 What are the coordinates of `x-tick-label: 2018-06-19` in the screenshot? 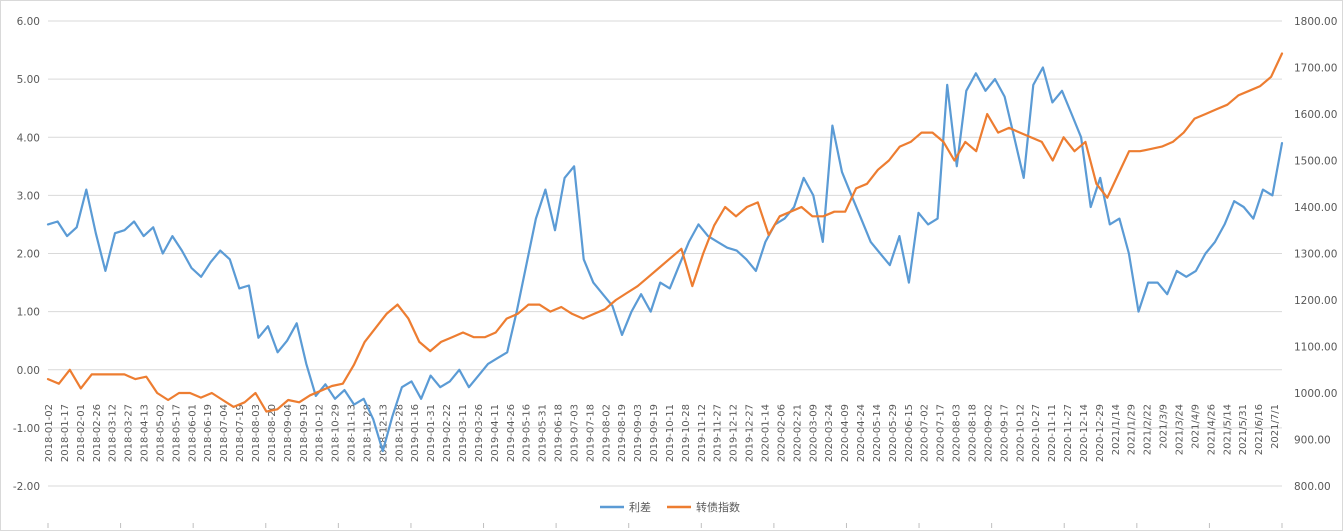 It's located at (208, 433).